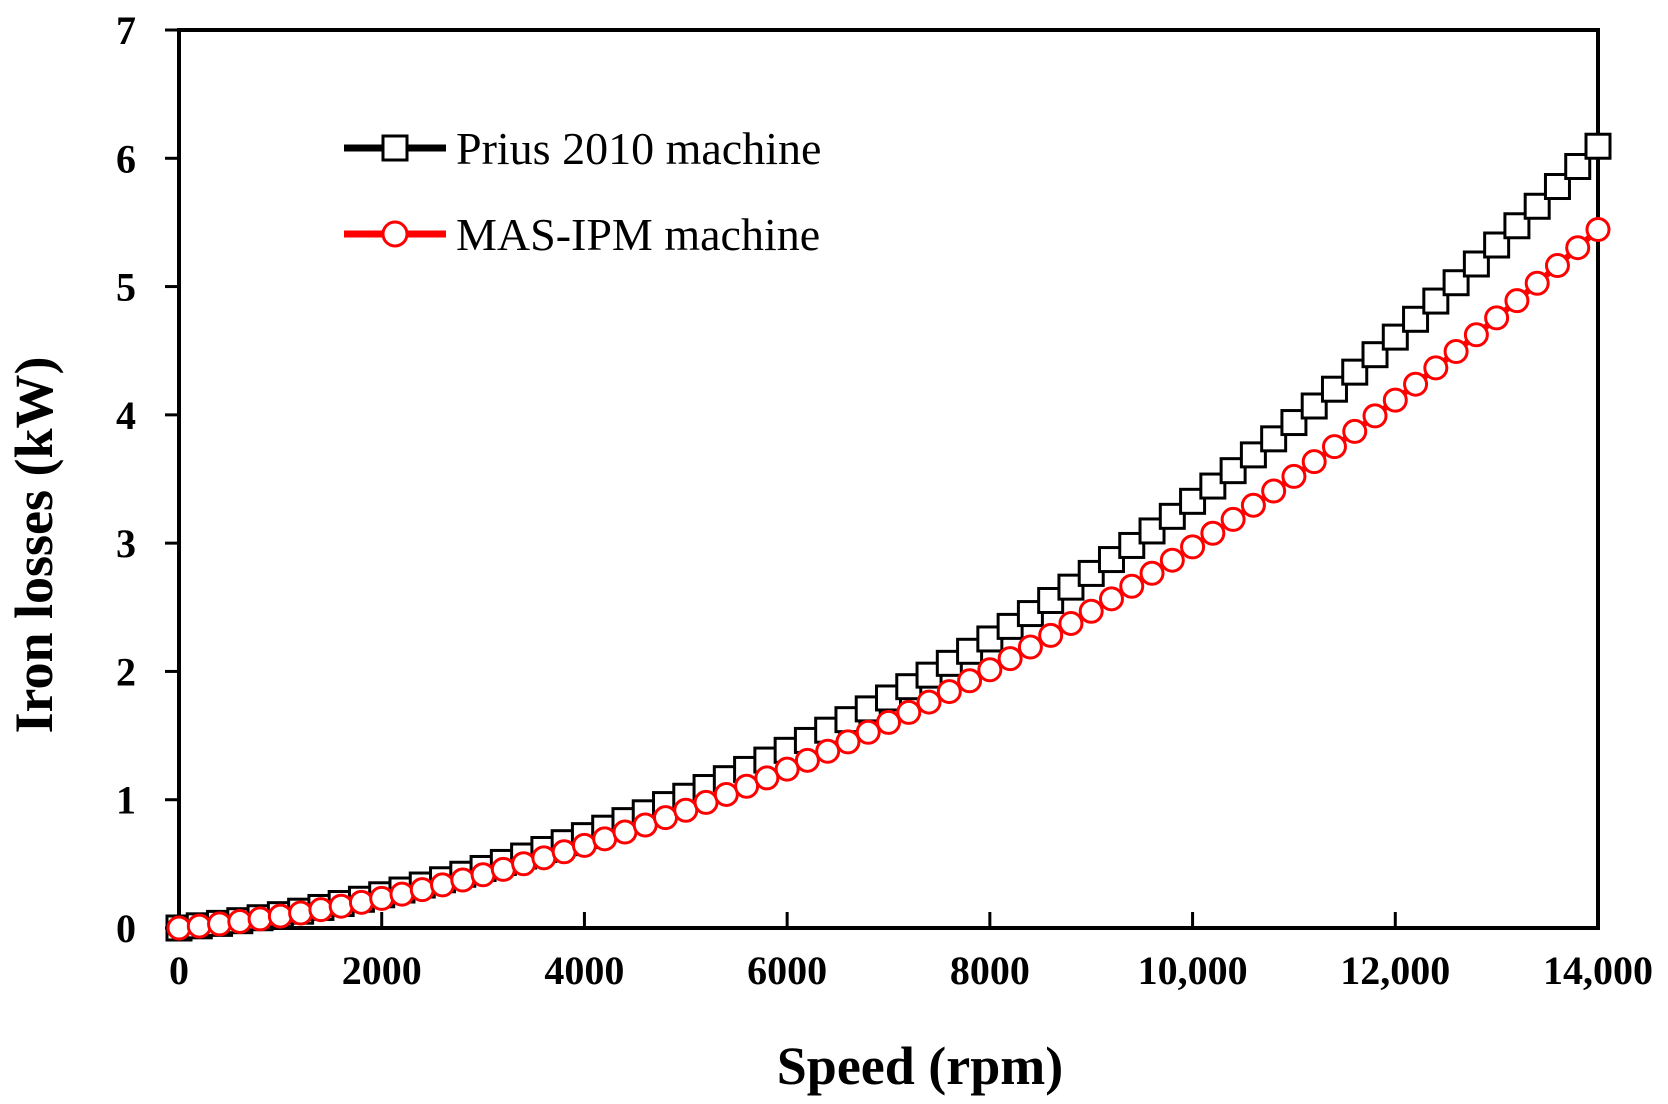 The image size is (1668, 1104). I want to click on x-tick-label: 6000, so click(787, 970).